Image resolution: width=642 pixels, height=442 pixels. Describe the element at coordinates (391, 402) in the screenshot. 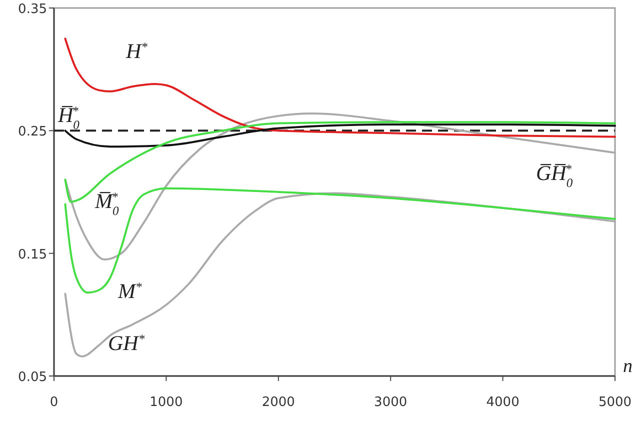

I see `x-tick-label: 3000` at that location.